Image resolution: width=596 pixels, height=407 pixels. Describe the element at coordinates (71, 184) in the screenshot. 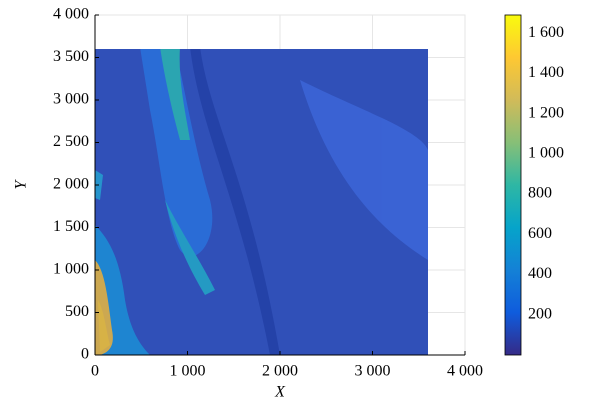

I see `y-tick-label: 2 000` at that location.